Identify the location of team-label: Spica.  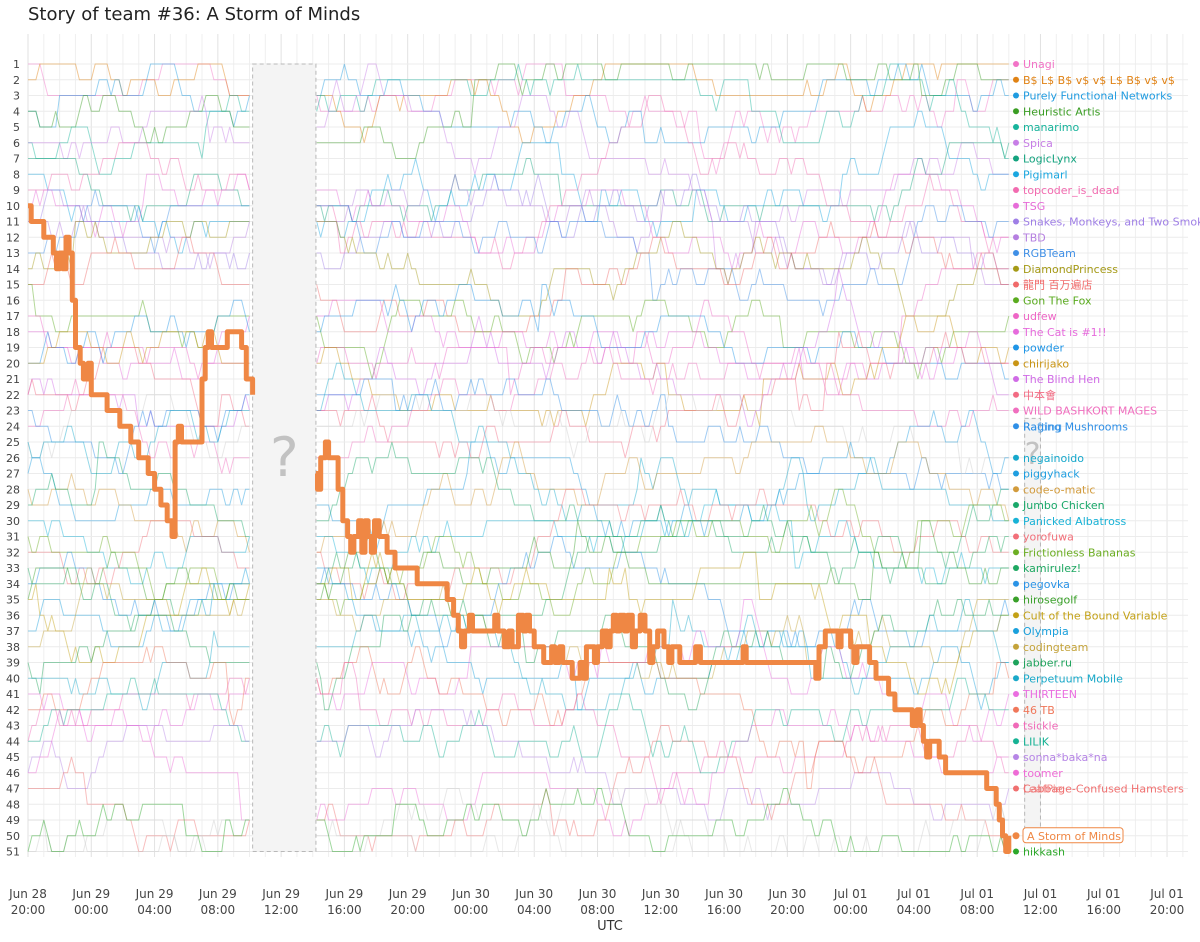
(1038, 143).